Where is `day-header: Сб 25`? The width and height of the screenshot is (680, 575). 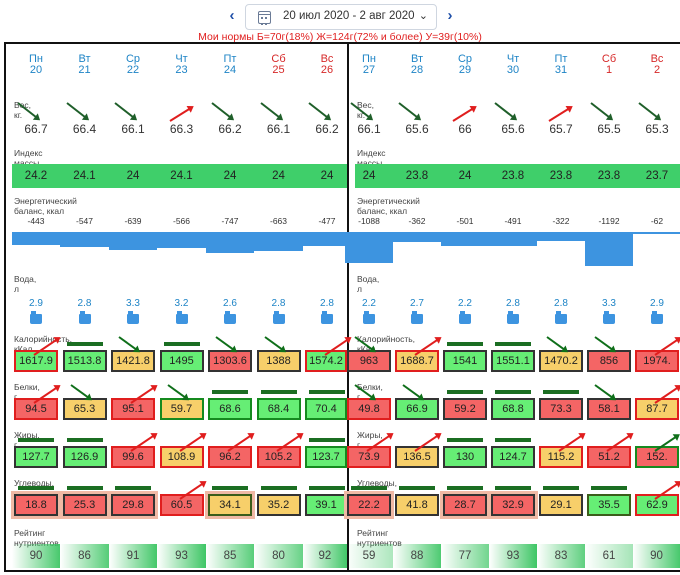
day-header: Сб 25 is located at coordinates (279, 65).